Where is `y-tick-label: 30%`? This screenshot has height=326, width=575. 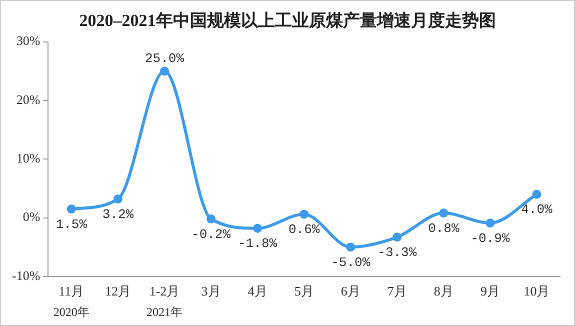
y-tick-label: 30% is located at coordinates (28, 40).